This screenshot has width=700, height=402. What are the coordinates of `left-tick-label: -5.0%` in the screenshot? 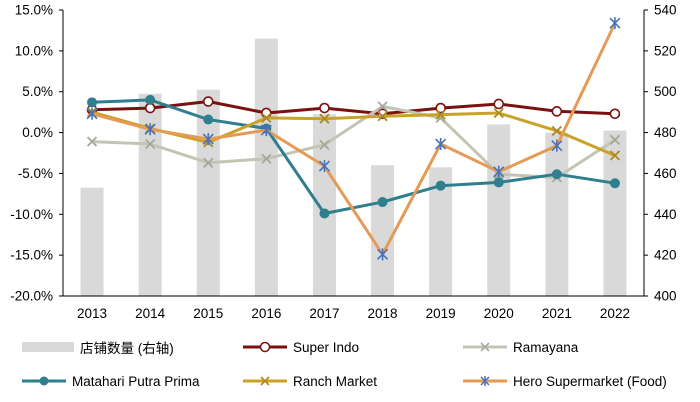 It's located at (35, 173).